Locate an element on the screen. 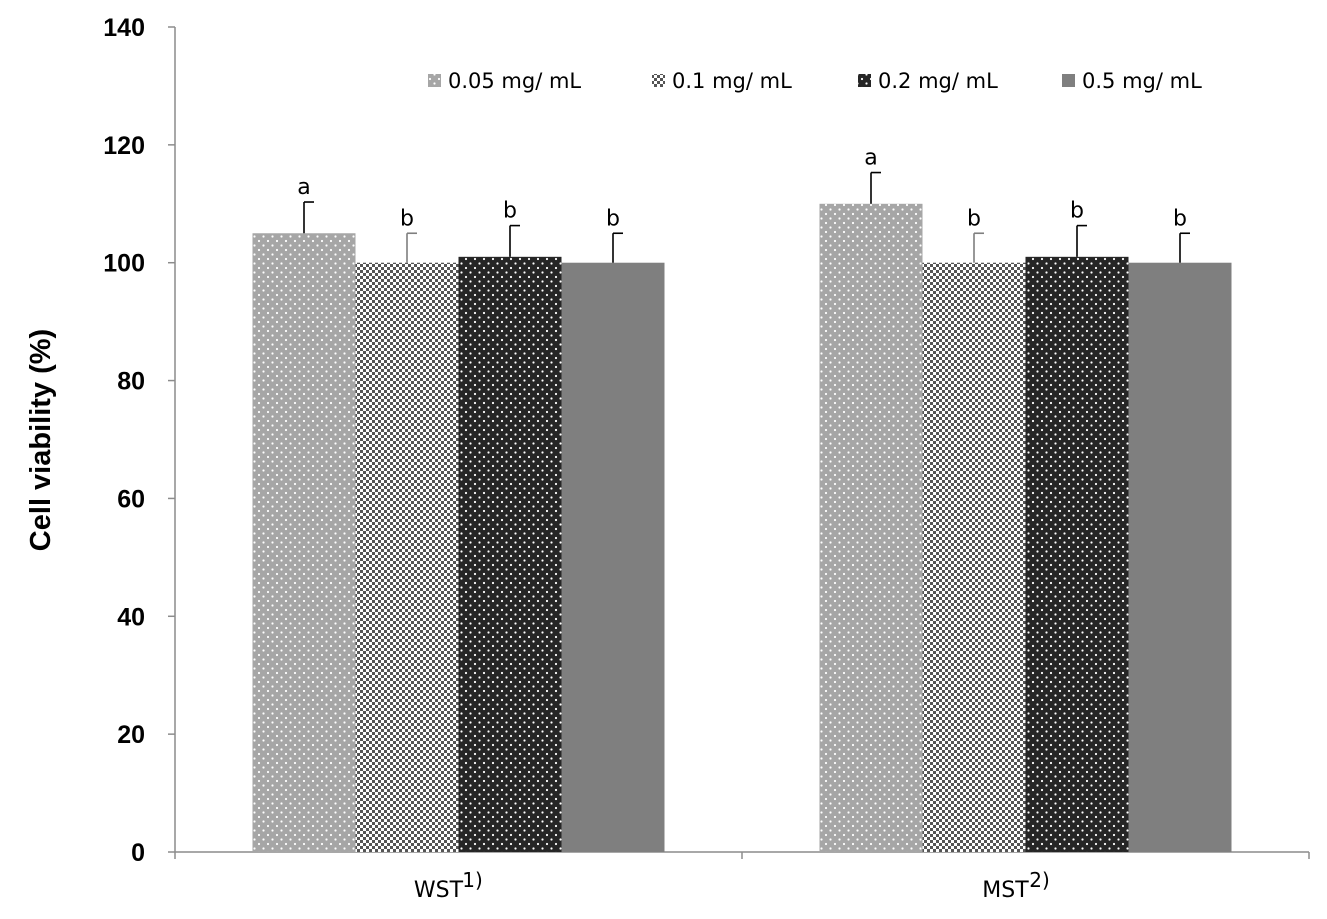  legend-label: 0.2 mg/ mL is located at coordinates (938, 81).